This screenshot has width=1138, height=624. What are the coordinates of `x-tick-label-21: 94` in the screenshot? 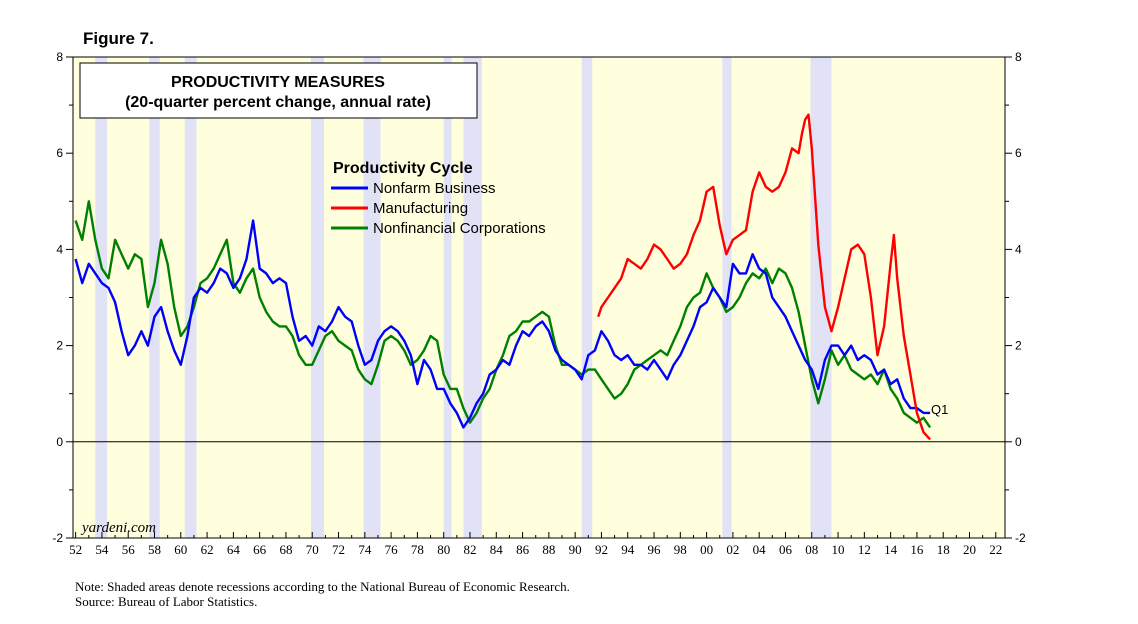 It's located at (628, 549).